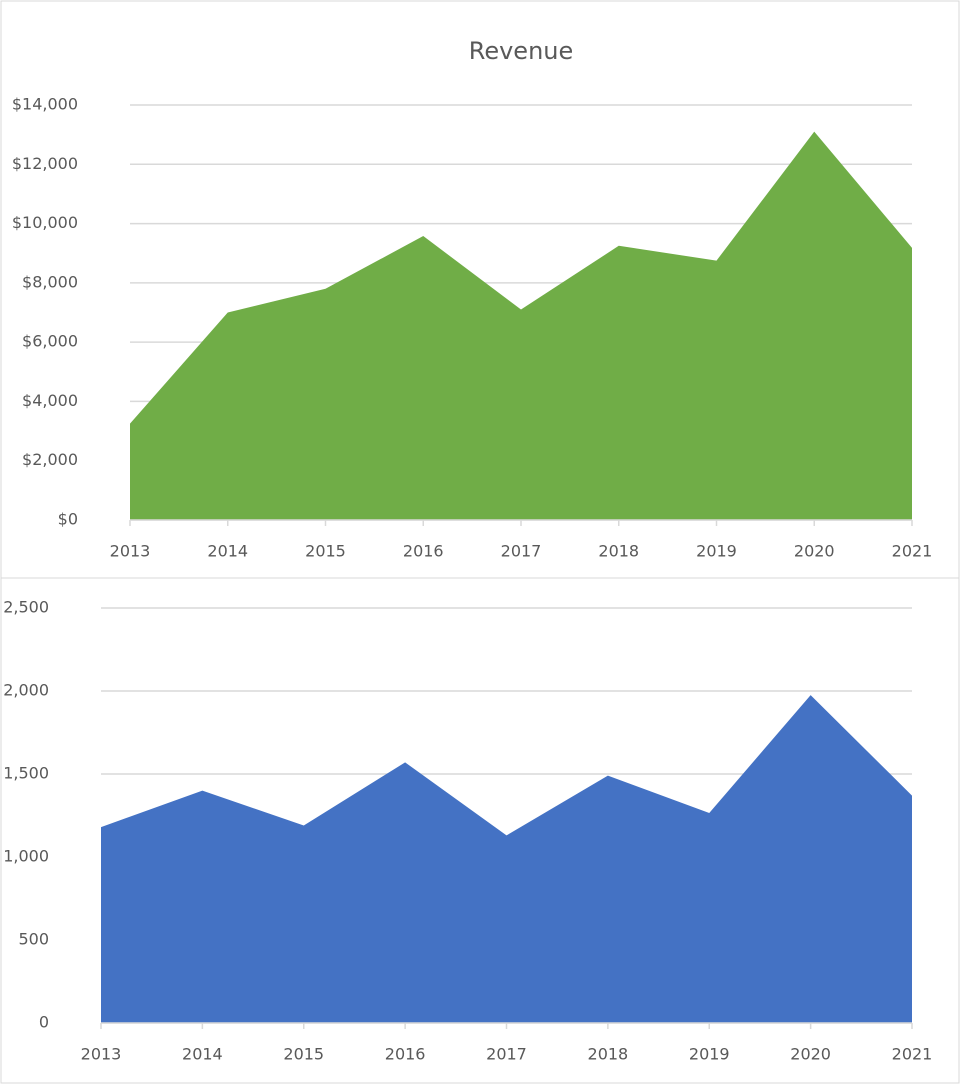  I want to click on y-tick-label: 0, so click(44, 1022).